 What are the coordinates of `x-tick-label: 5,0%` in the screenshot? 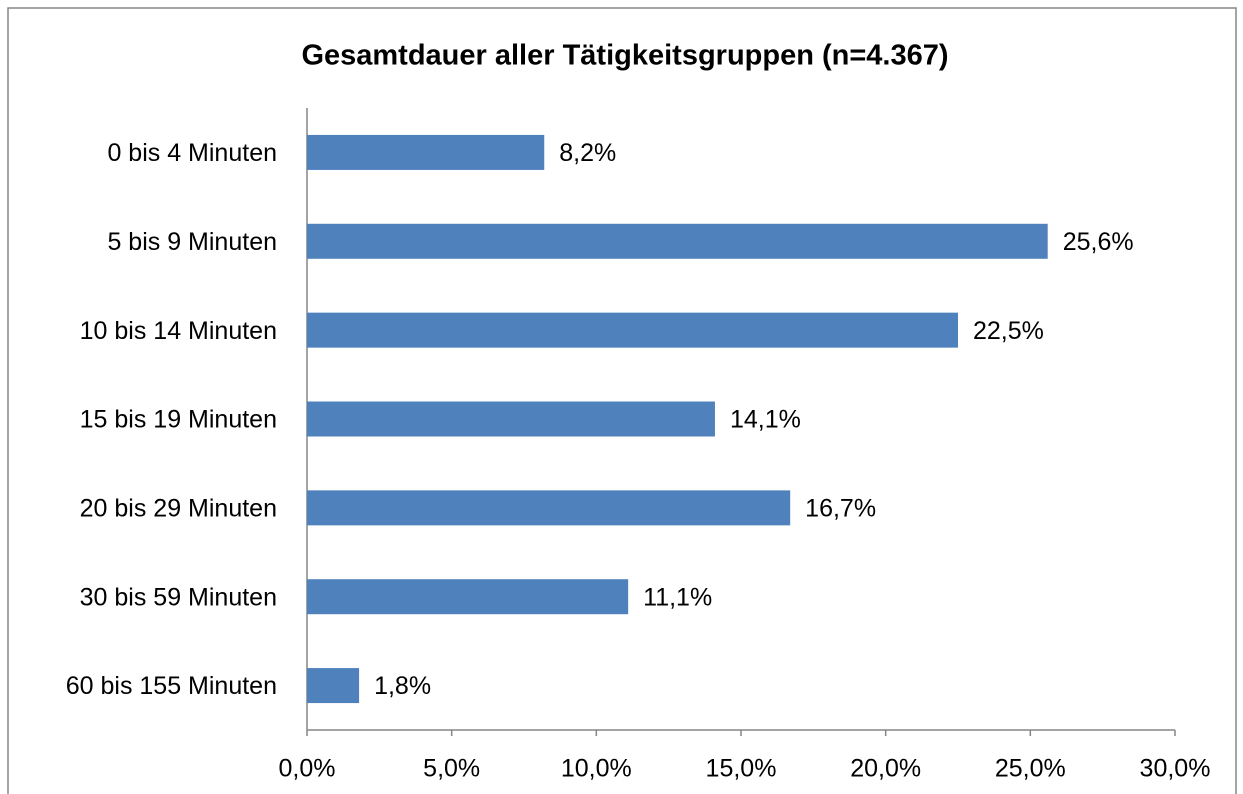 It's located at (451, 769).